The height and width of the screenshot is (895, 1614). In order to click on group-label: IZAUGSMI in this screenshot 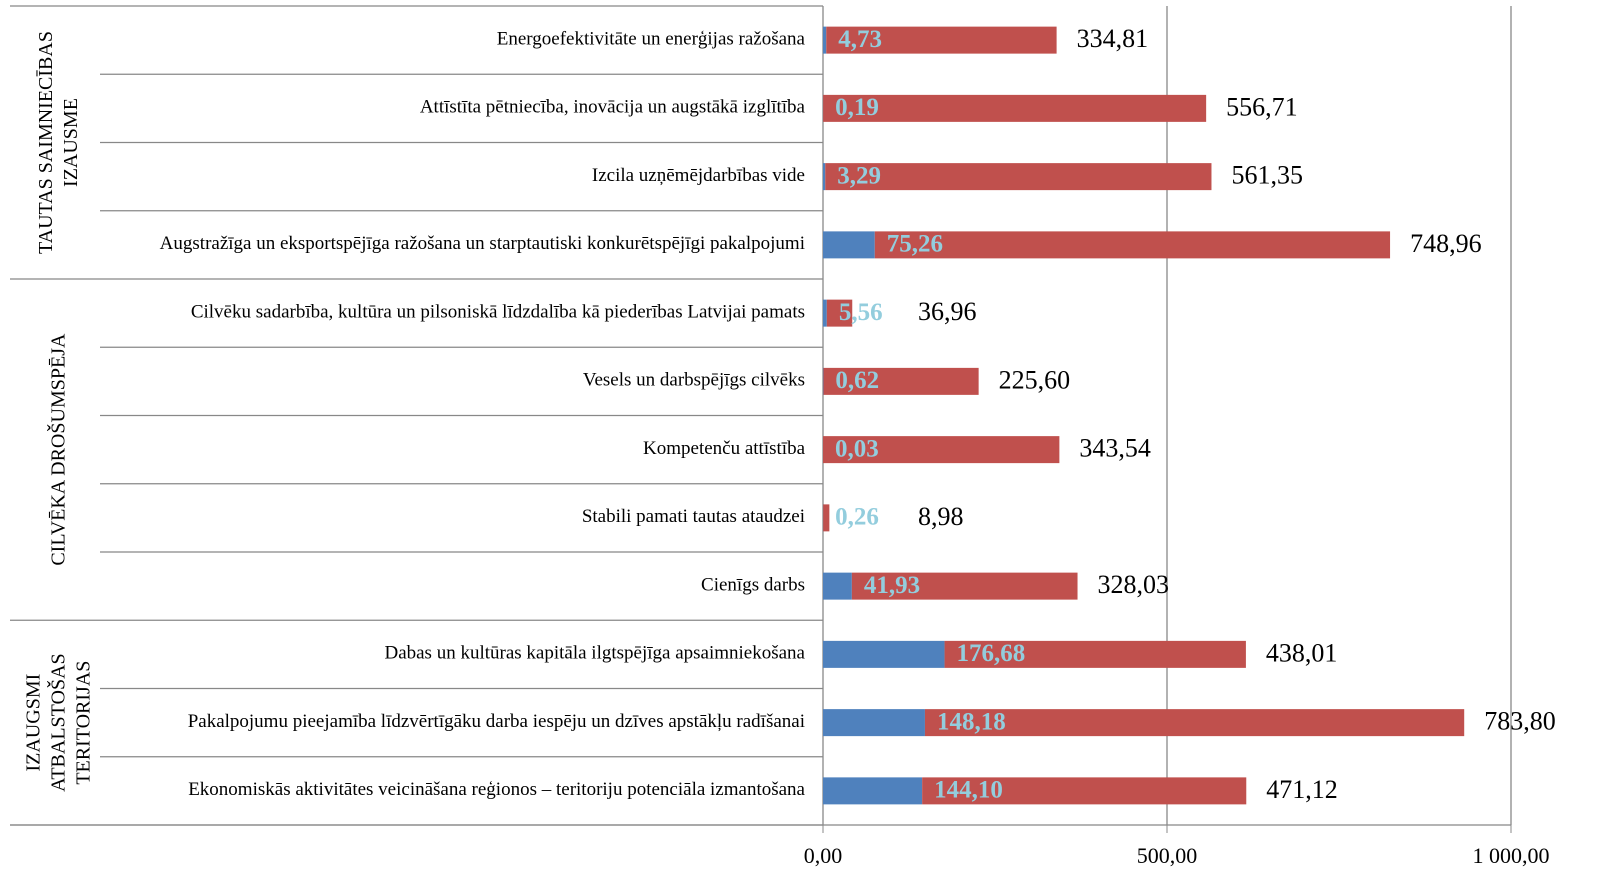, I will do `click(34, 723)`.